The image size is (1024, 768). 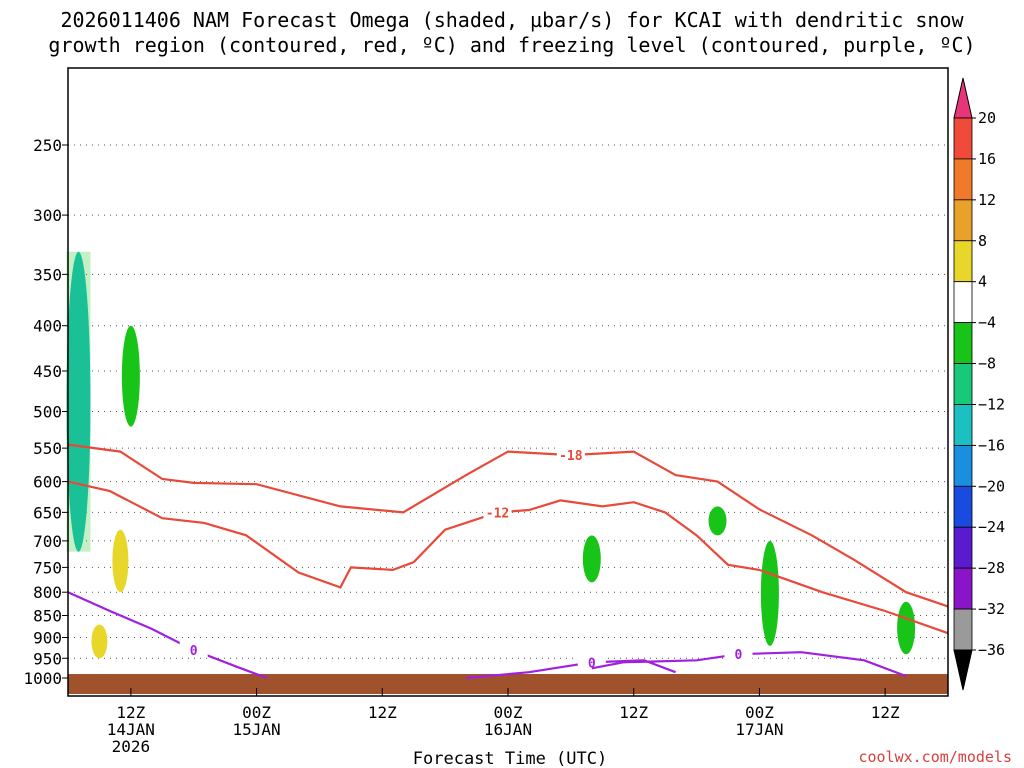 What do you see at coordinates (47, 541) in the screenshot?
I see `y-tick-label-700: 700` at bounding box center [47, 541].